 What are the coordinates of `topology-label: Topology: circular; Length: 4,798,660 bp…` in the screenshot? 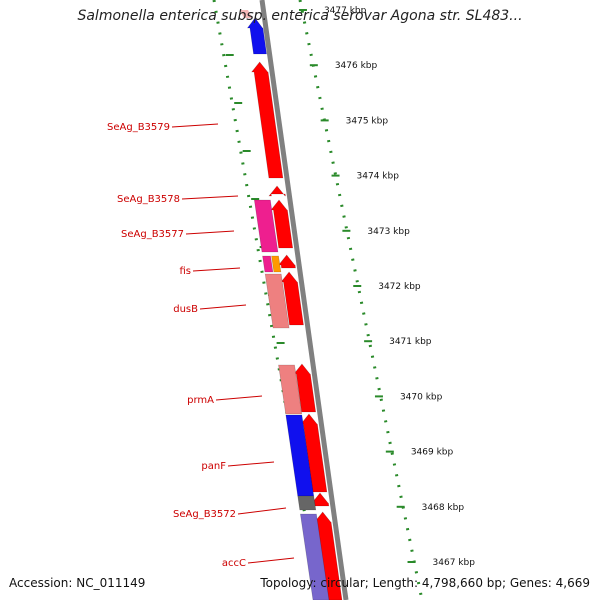 It's located at (425, 583).